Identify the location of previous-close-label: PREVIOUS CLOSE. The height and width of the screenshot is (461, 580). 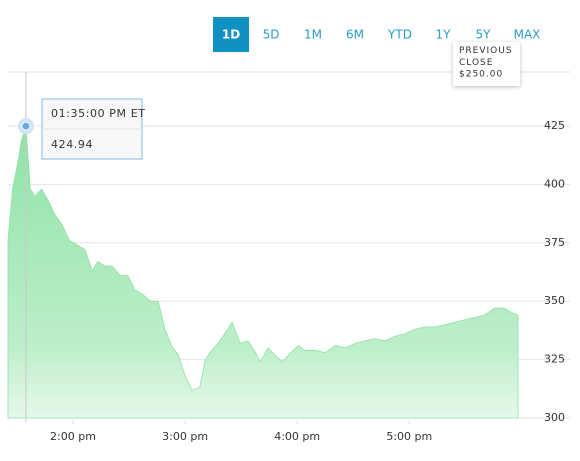
(486, 57).